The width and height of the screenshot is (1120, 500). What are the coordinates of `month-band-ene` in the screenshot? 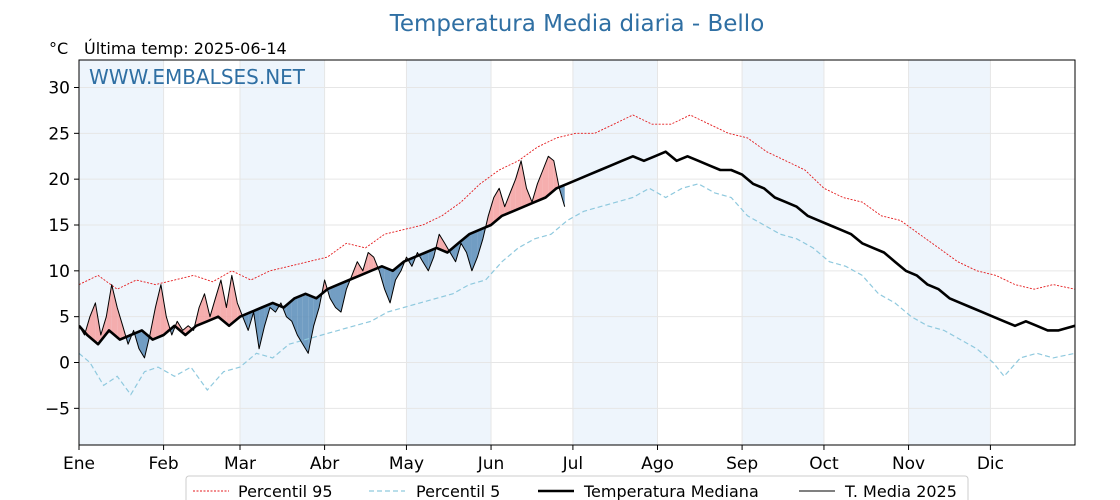 It's located at (121, 252).